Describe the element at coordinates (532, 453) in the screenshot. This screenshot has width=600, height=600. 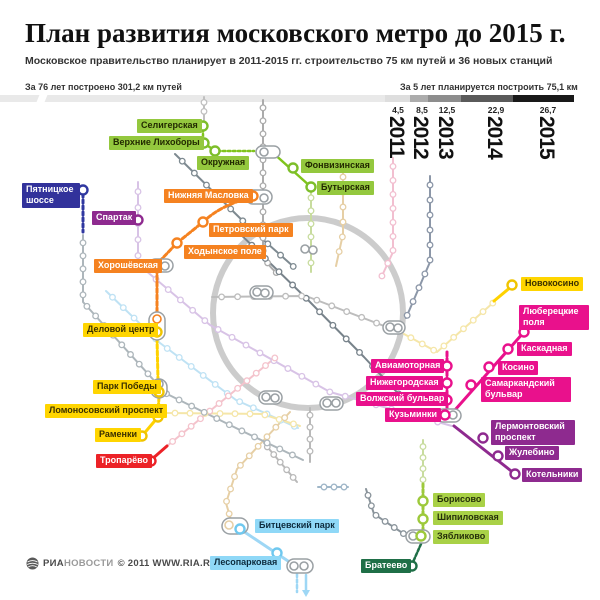
I see `station-label: Жулебино` at that location.